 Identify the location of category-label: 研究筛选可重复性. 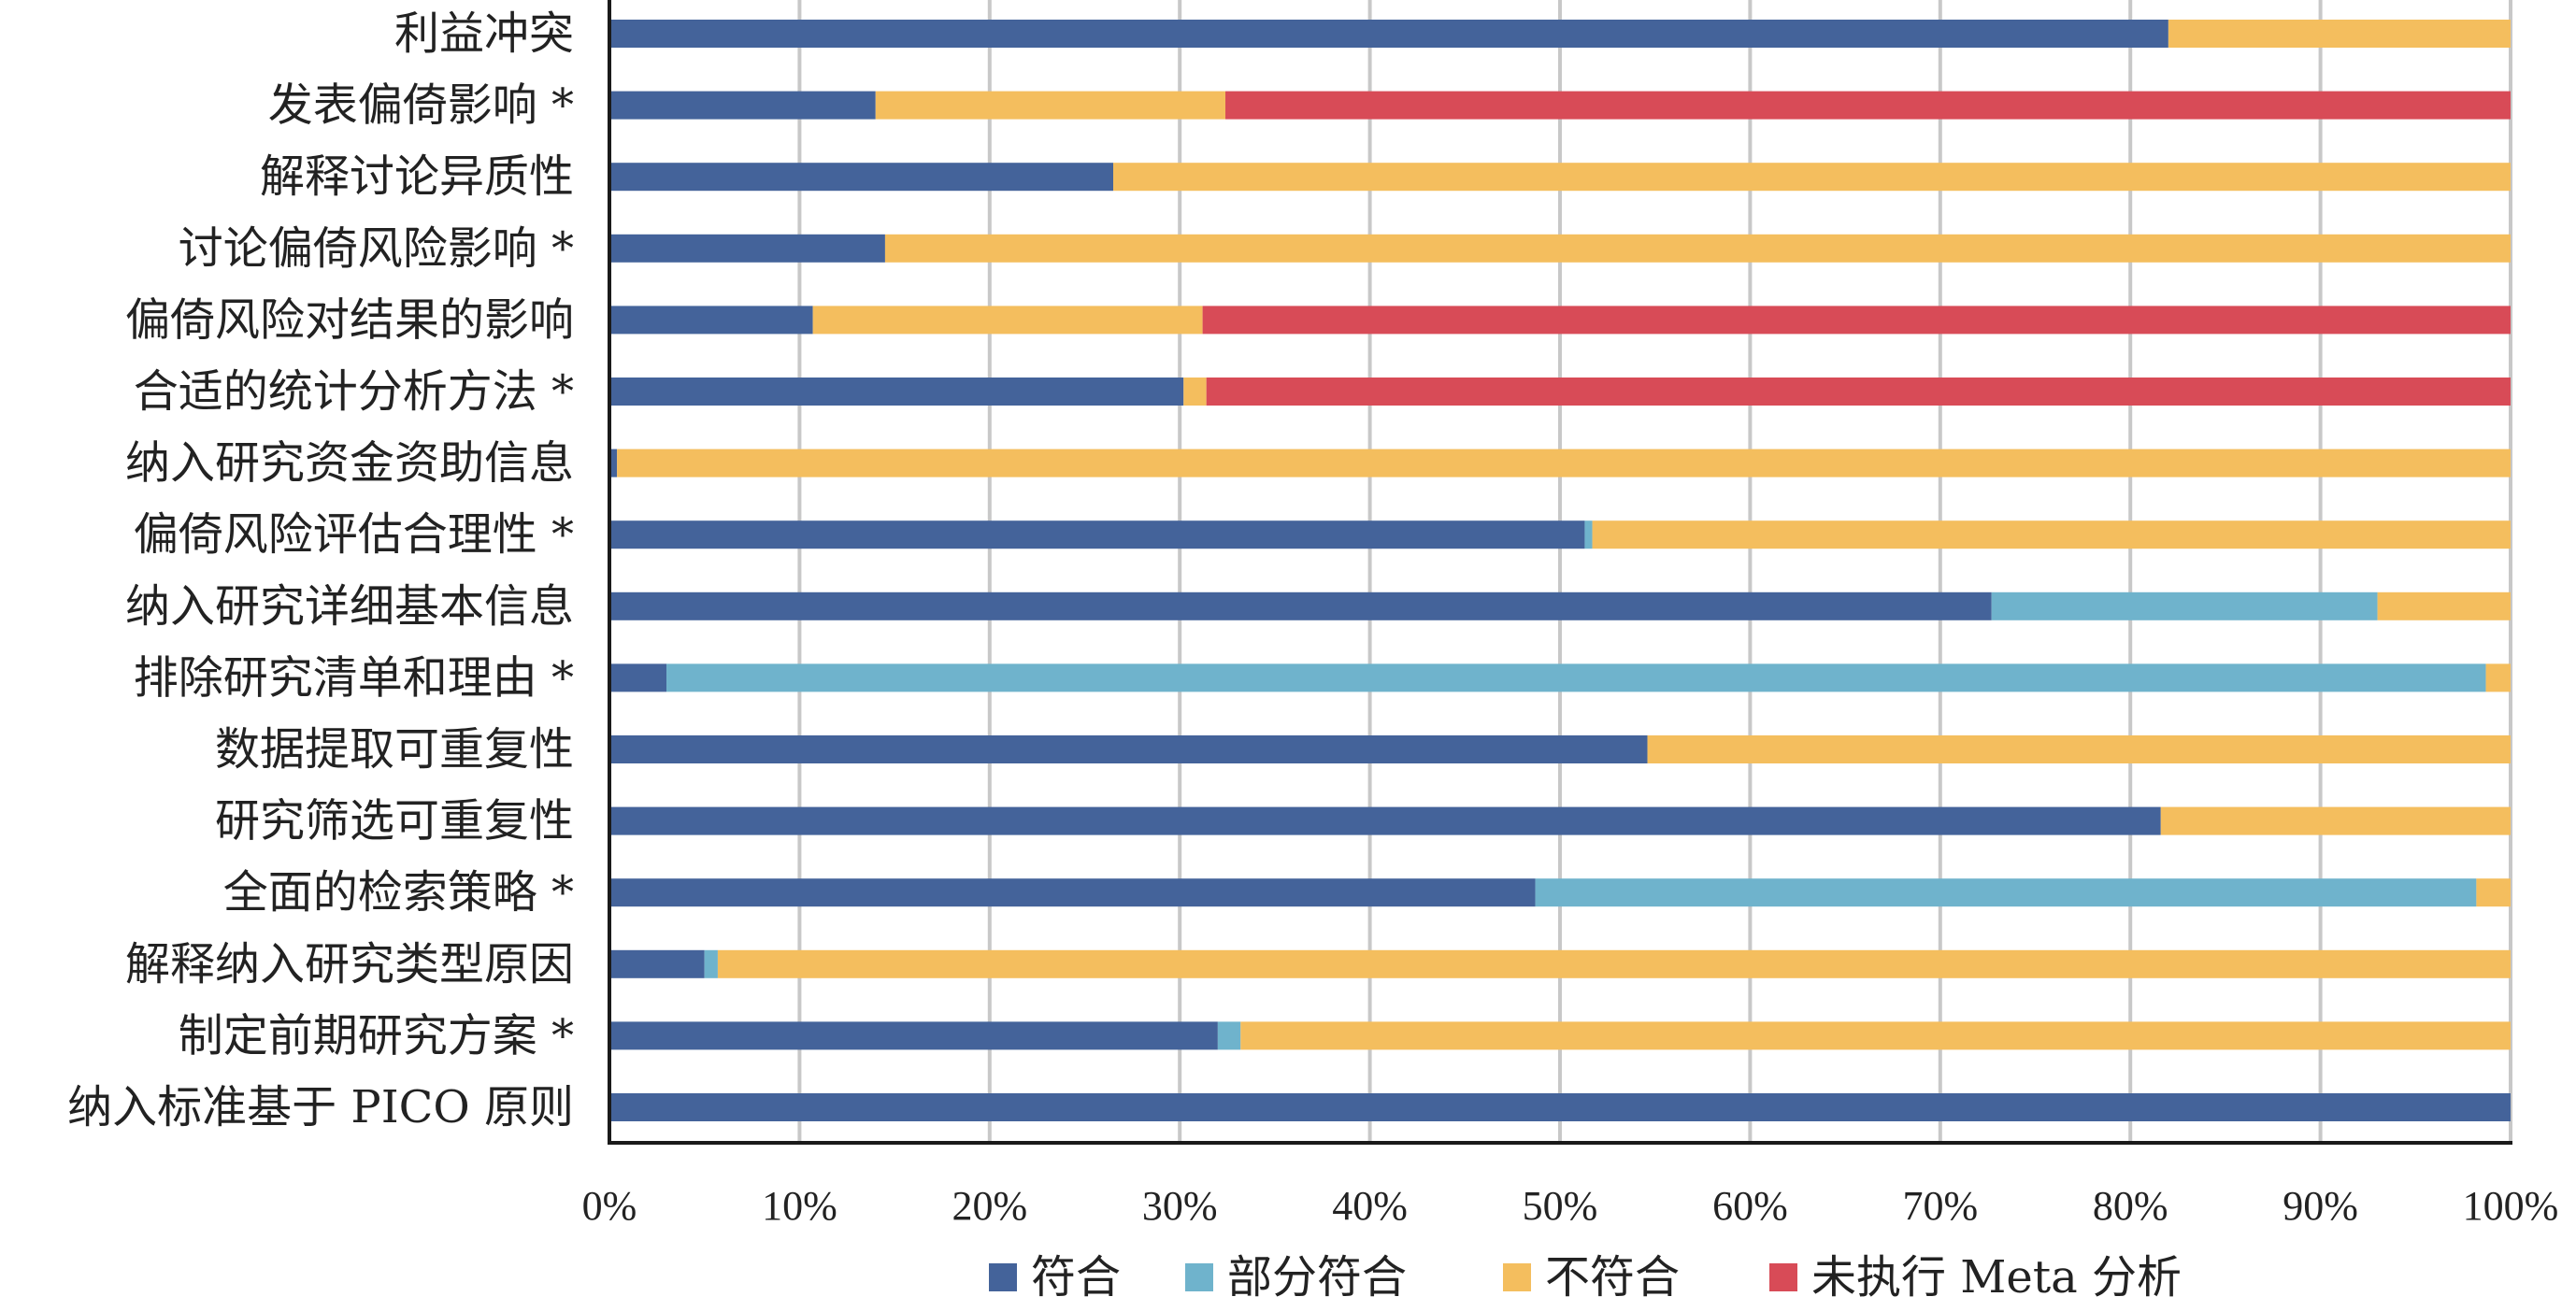
(394, 821).